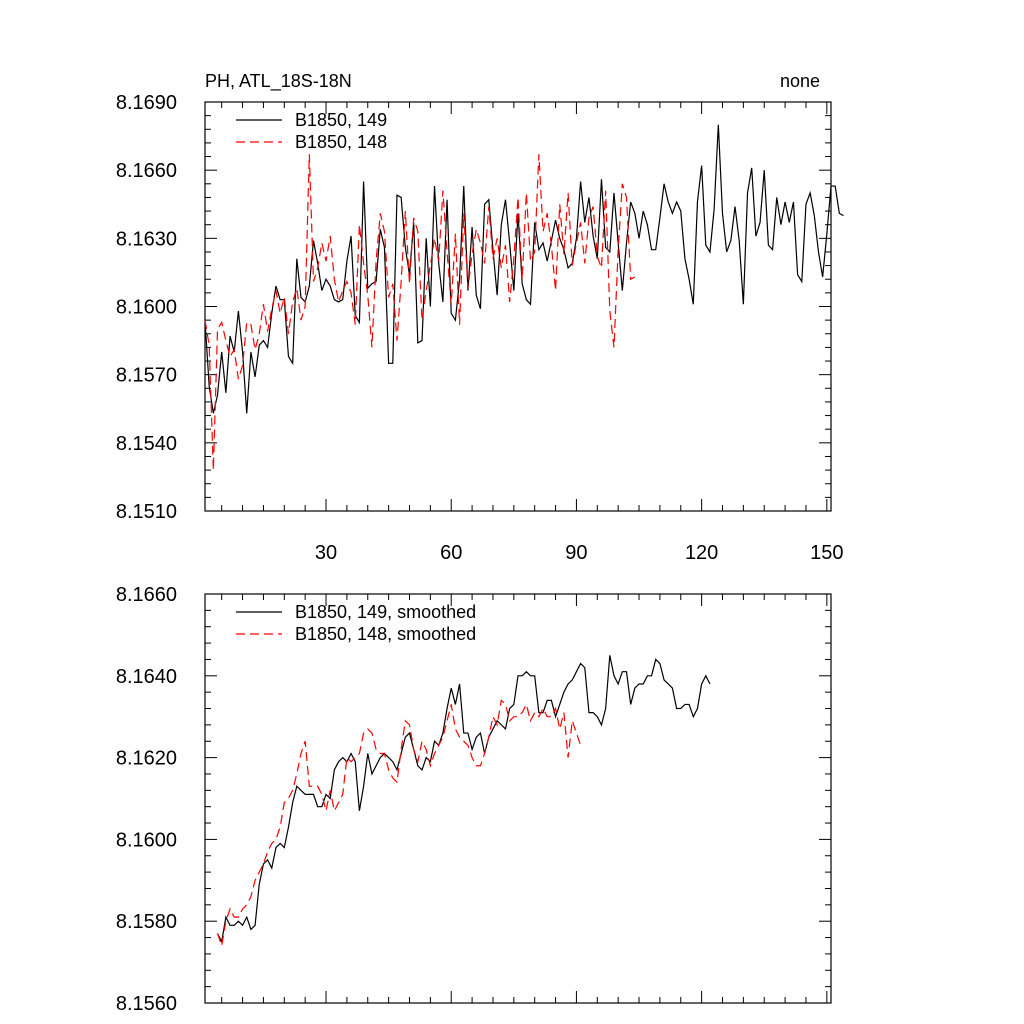 Image resolution: width=1024 pixels, height=1024 pixels. I want to click on x-tick-label: 90, so click(576, 553).